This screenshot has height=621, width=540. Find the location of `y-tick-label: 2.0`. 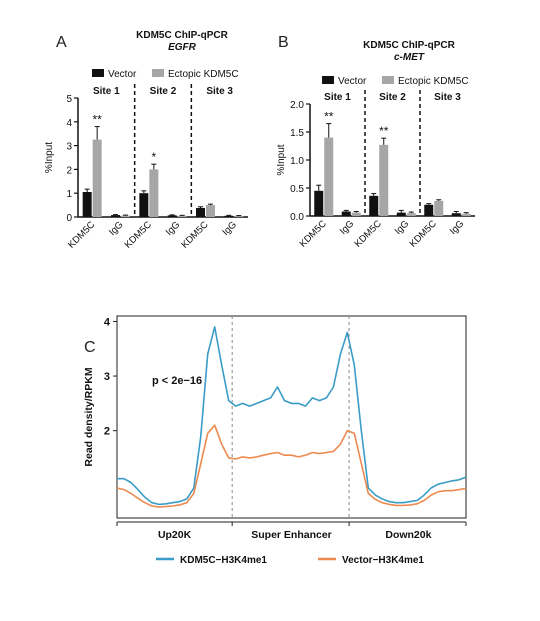

y-tick-label: 2.0 is located at coordinates (297, 105).